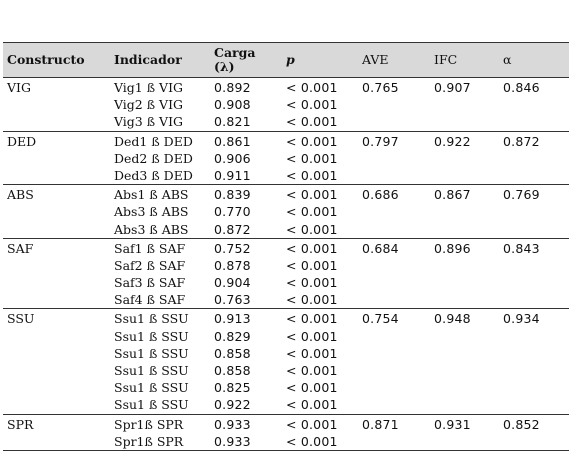  I want to click on ifc-value: 0.867, so click(452, 195).